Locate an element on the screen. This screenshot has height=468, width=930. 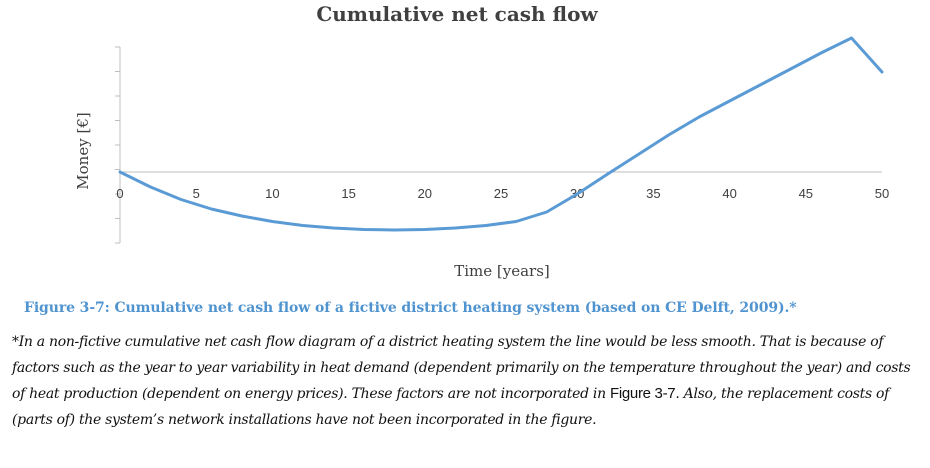
x-tick-label: 35 is located at coordinates (653, 193).